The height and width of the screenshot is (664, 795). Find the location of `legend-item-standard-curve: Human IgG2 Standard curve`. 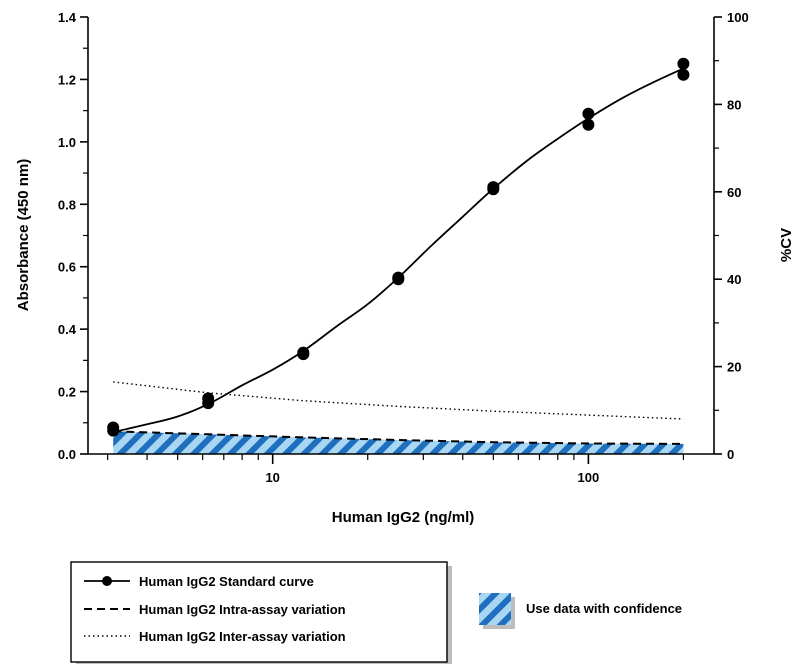

legend-item-standard-curve: Human IgG2 Standard curve is located at coordinates (199, 581).